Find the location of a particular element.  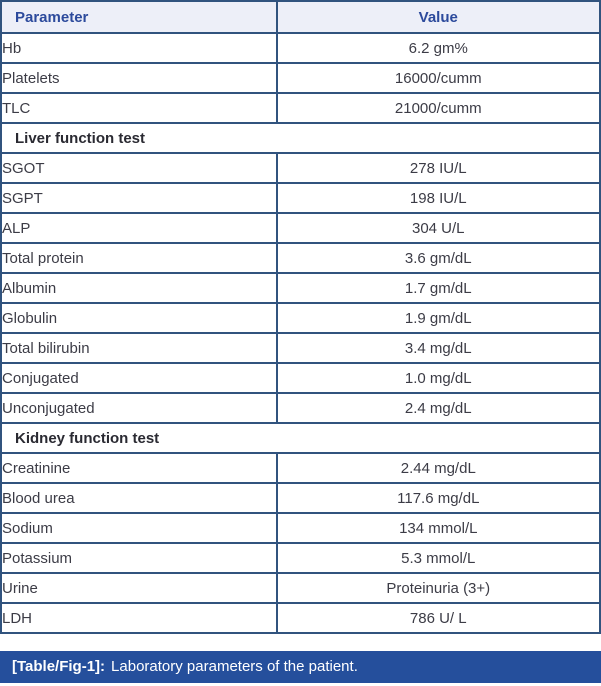

header-row: Parameter Value is located at coordinates (300, 17).